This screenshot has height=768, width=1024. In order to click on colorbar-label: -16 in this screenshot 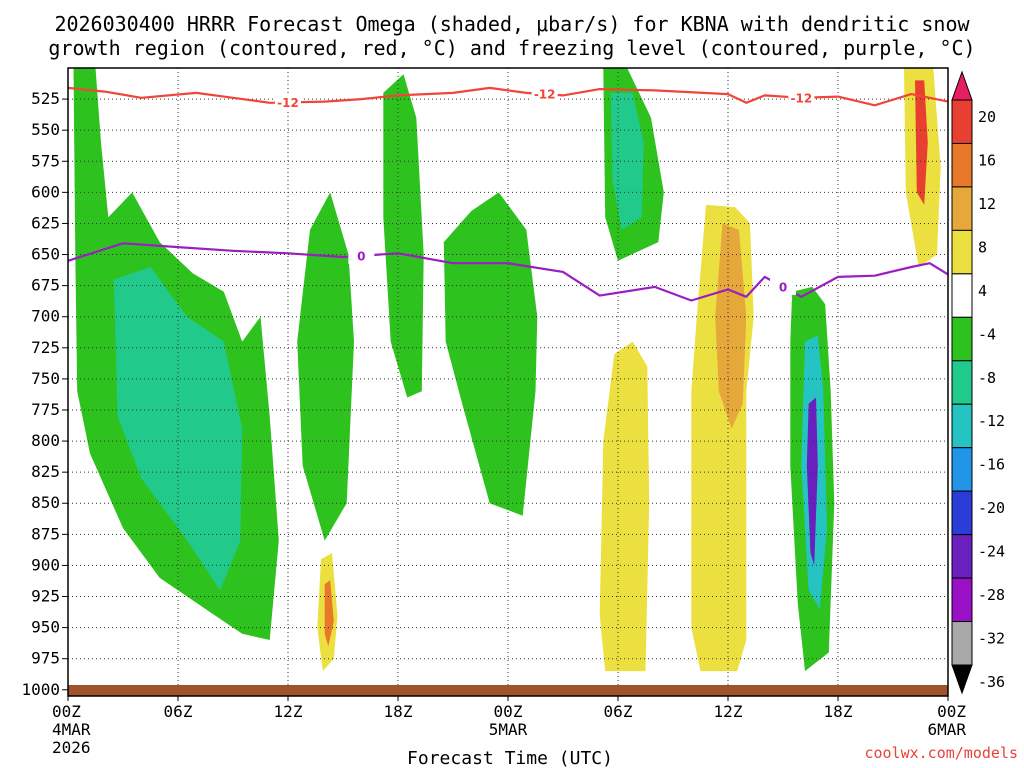, I will do `click(991, 465)`.